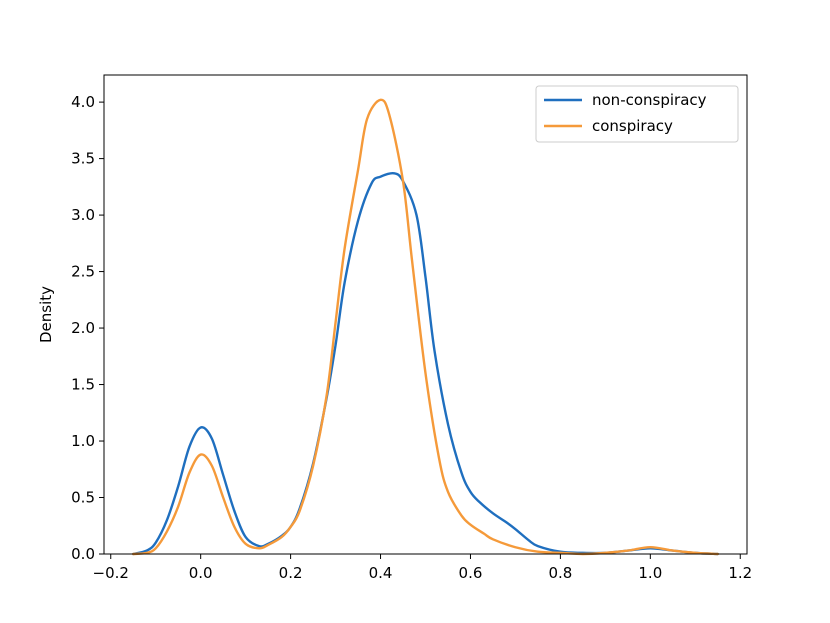 The width and height of the screenshot is (830, 623). Describe the element at coordinates (46, 314) in the screenshot. I see `y-axis-label: Density` at that location.